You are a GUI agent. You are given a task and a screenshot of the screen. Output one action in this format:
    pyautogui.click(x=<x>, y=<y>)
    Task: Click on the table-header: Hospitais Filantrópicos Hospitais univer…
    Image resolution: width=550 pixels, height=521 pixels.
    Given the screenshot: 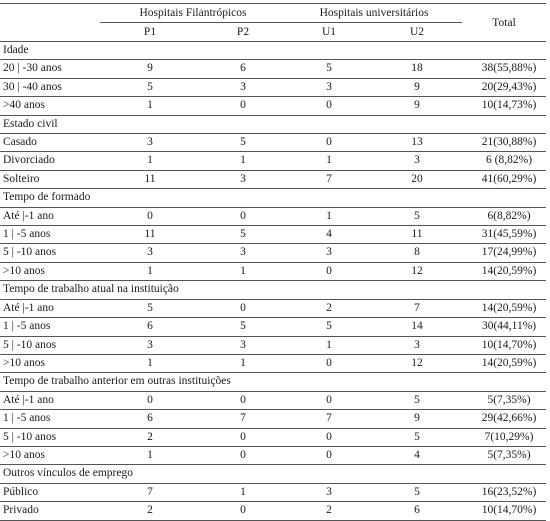 What is the action you would take?
    pyautogui.click(x=273, y=22)
    